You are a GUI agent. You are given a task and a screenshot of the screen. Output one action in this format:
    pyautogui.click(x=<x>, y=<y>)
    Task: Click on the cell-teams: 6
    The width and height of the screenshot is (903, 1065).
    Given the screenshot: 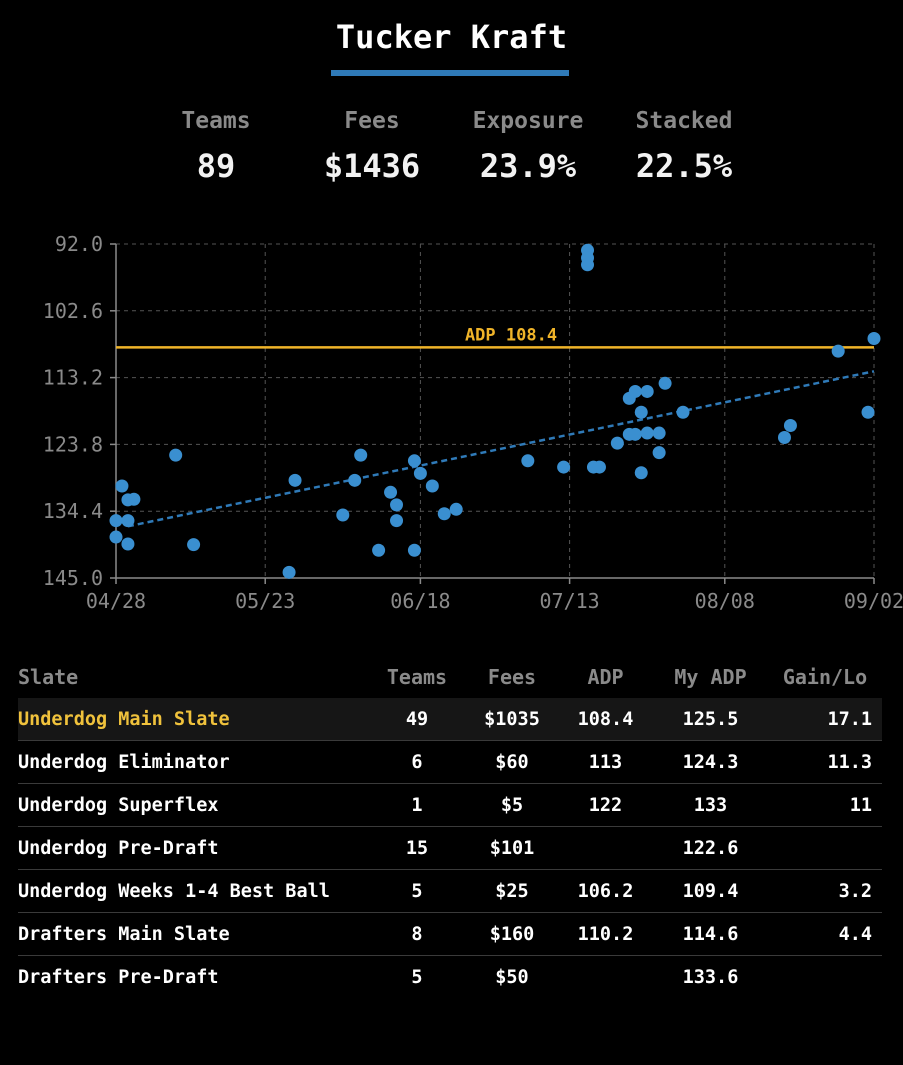 What is the action you would take?
    pyautogui.click(x=417, y=762)
    